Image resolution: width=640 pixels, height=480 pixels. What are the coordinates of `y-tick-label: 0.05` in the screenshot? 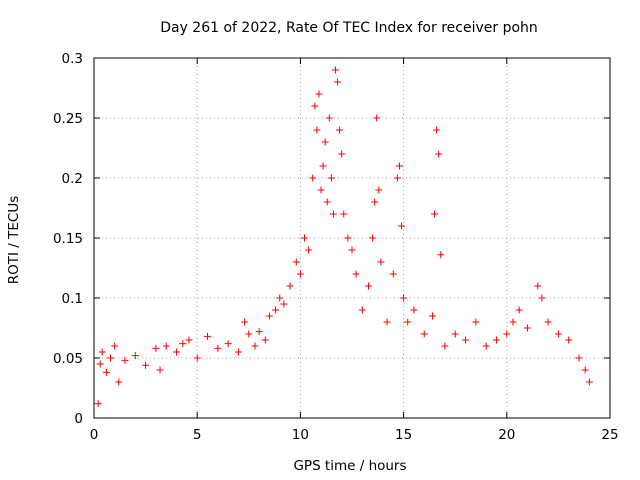 It's located at (68, 359).